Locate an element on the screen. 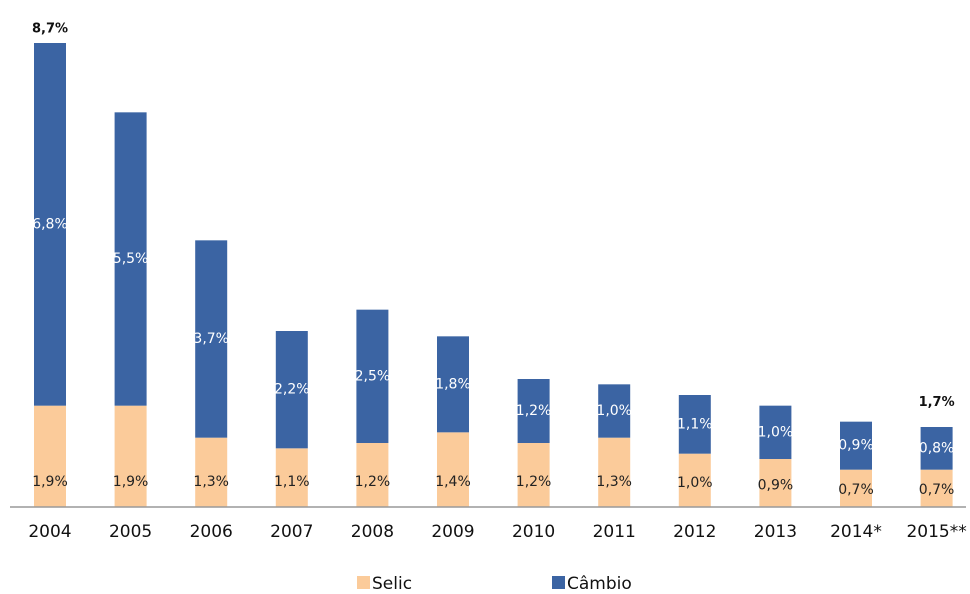 This screenshot has height=594, width=970. x-tick-label: 2009 is located at coordinates (452, 532).